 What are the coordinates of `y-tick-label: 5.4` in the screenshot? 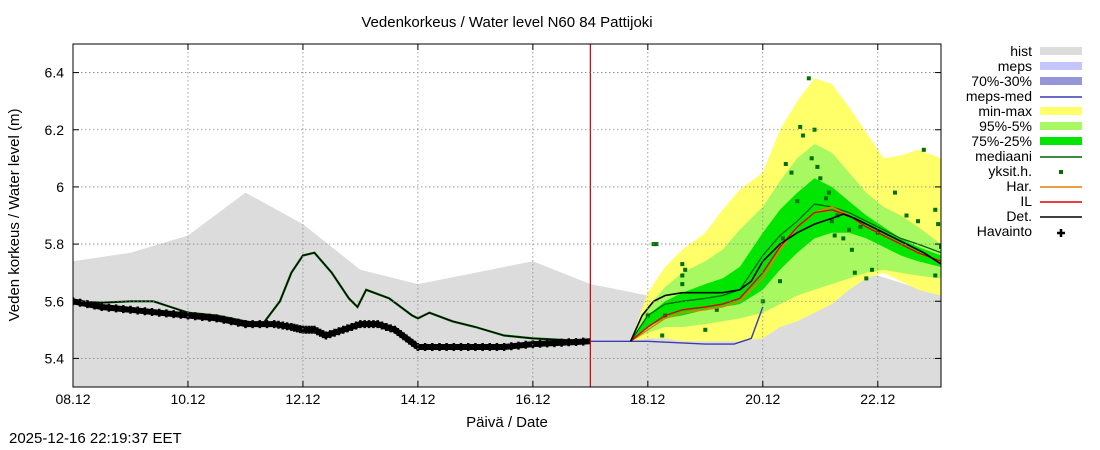 It's located at (55, 358).